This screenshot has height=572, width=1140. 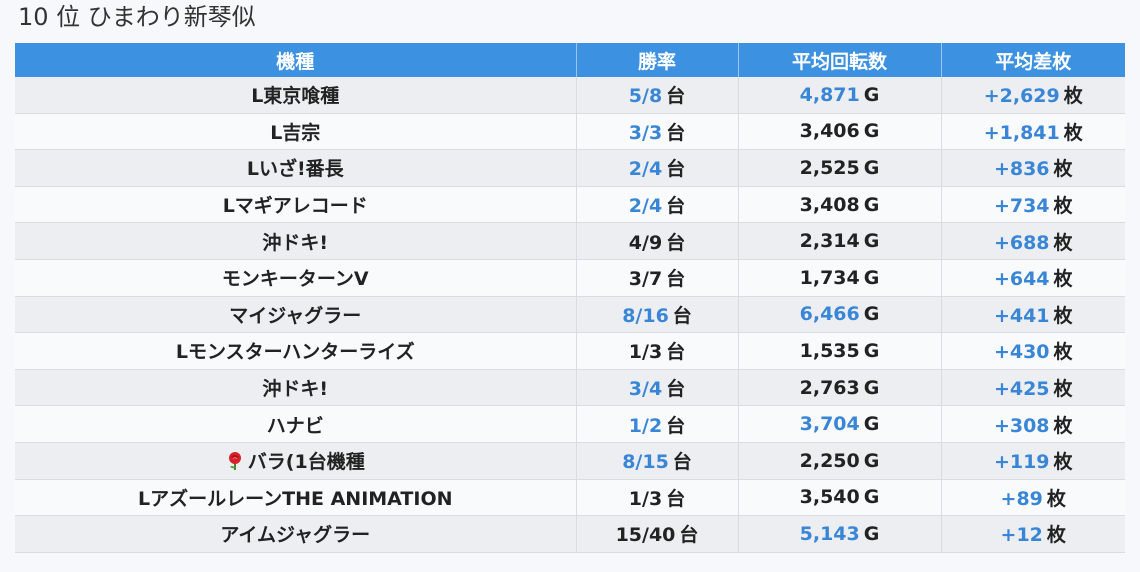 I want to click on avg-spins-value: 2,763, so click(x=829, y=387).